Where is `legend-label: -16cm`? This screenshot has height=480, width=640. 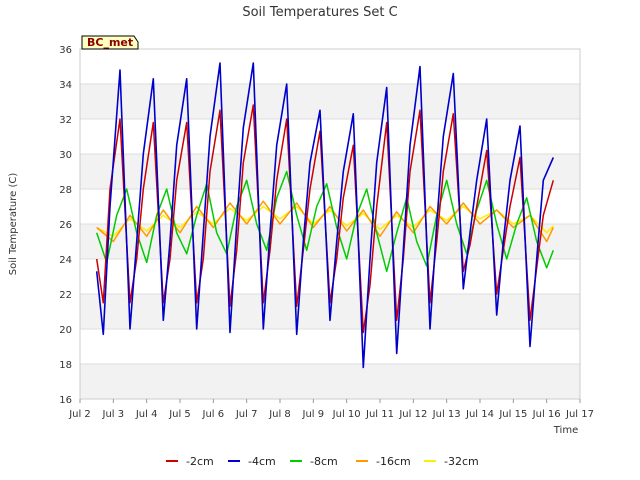 legend-label: -16cm is located at coordinates (393, 461).